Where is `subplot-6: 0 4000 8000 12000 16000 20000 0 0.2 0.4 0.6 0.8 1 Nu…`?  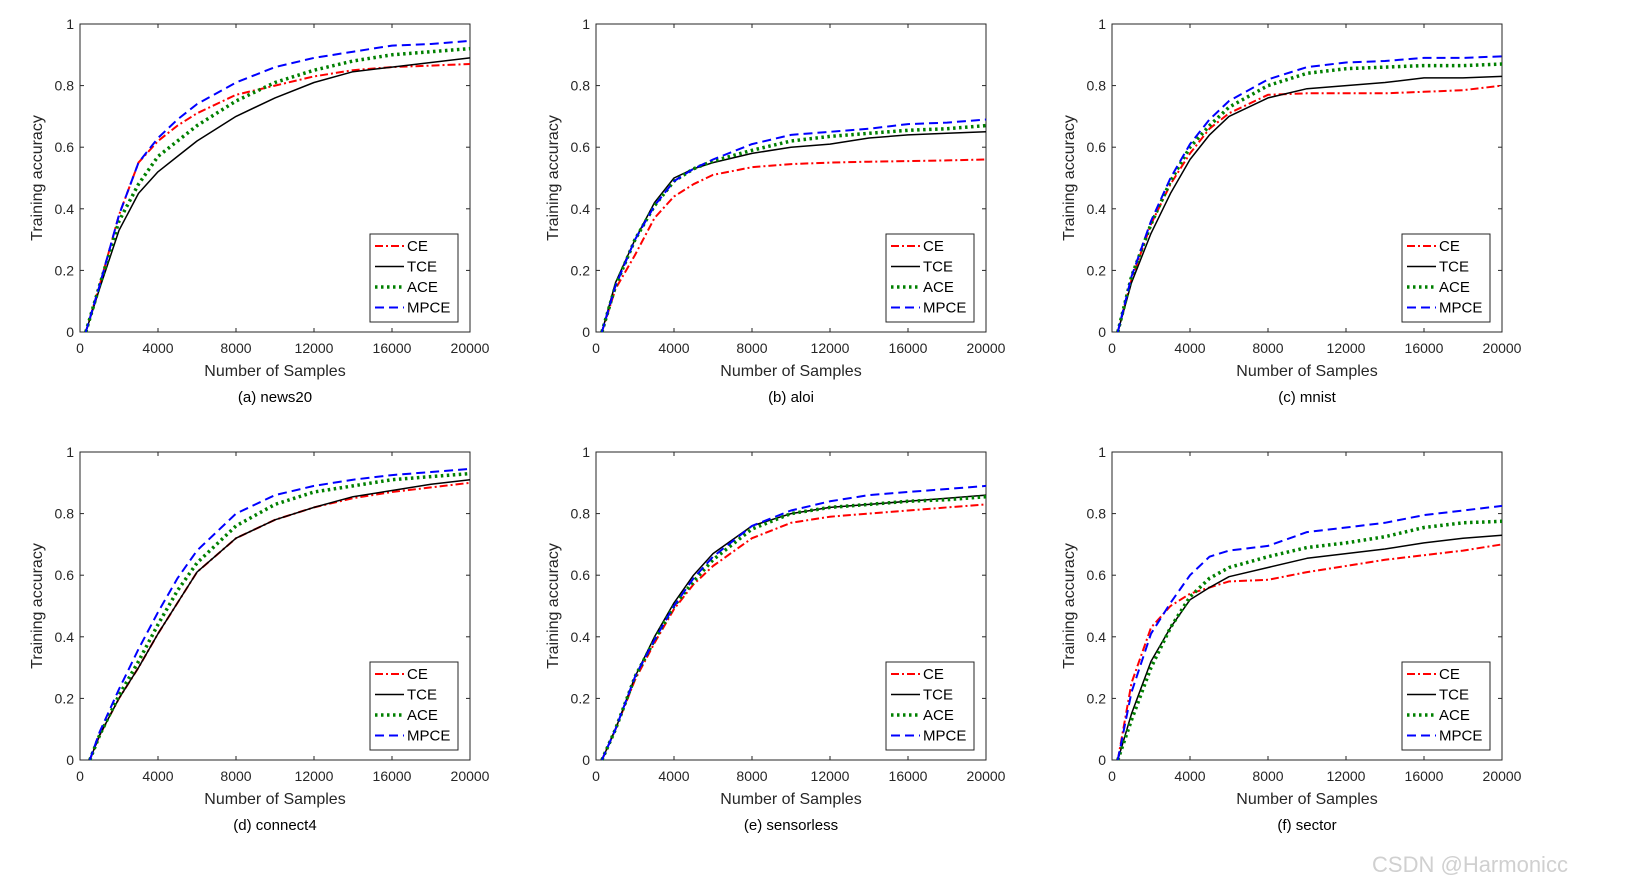 subplot-6: 0 4000 8000 12000 16000 20000 0 0.2 0.4 0.6 0.8 1 Nu… is located at coordinates (1291, 639).